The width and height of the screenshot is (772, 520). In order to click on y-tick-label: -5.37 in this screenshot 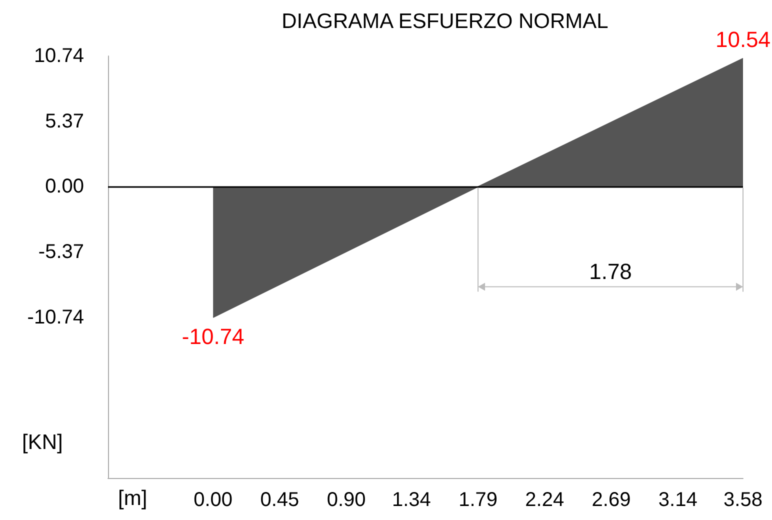, I will do `click(61, 252)`.